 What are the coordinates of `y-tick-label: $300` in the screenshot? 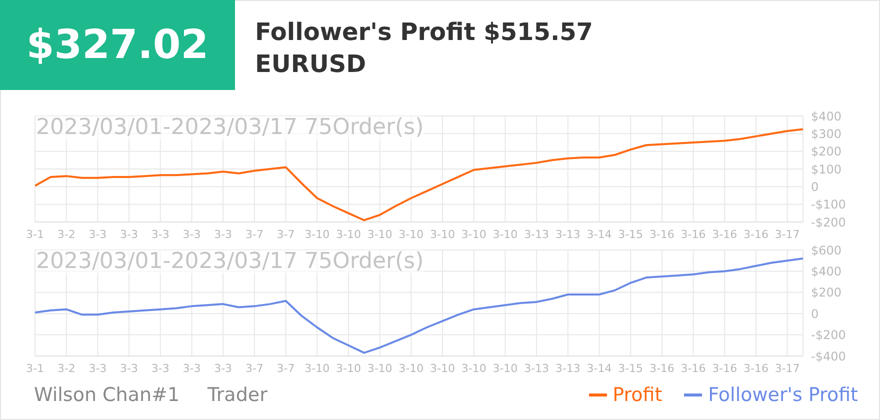 It's located at (826, 133).